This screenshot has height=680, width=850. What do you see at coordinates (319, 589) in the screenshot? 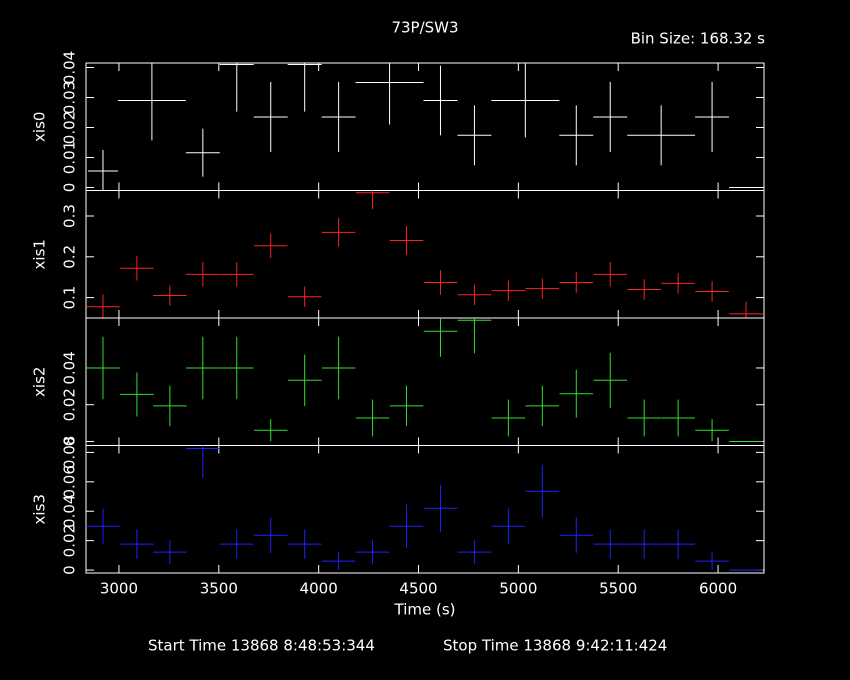
I see `x-tick-label: 4000` at bounding box center [319, 589].